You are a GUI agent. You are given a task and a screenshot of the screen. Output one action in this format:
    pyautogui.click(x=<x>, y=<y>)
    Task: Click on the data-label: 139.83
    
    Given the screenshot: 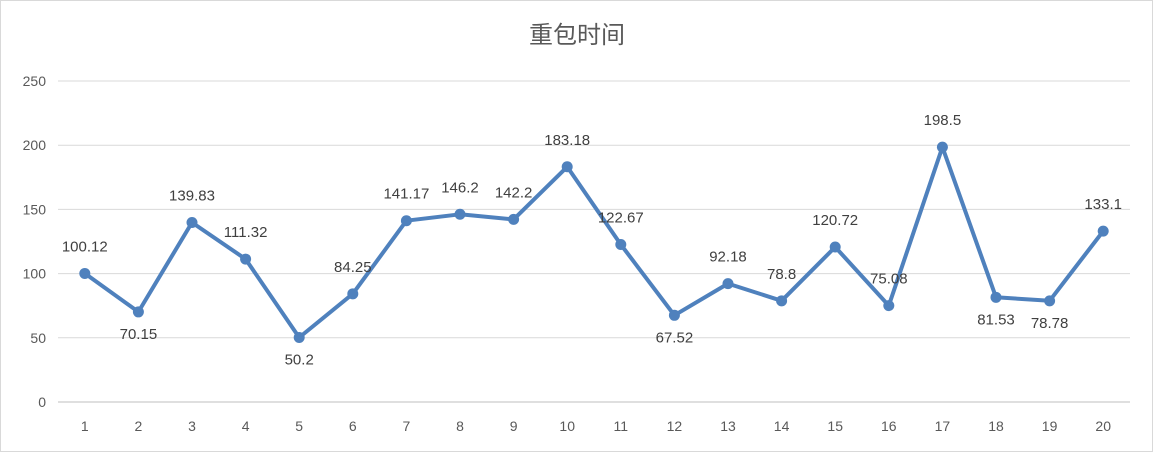 What is the action you would take?
    pyautogui.click(x=192, y=195)
    